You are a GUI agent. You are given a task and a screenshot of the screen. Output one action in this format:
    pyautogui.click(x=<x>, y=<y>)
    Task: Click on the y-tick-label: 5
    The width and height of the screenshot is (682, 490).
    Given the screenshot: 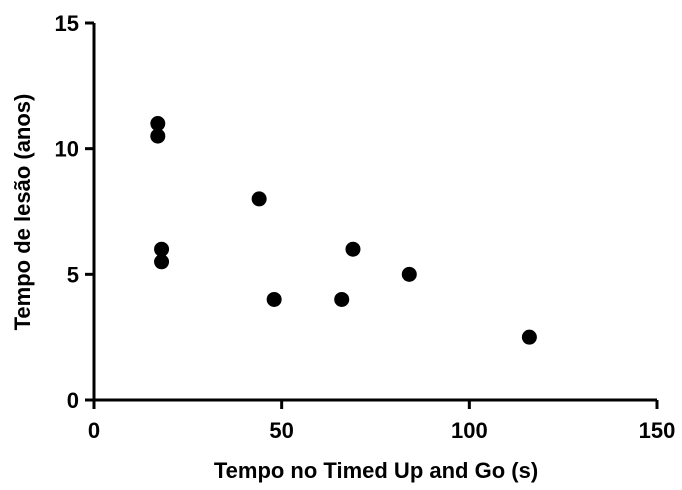 What is the action you would take?
    pyautogui.click(x=73, y=274)
    